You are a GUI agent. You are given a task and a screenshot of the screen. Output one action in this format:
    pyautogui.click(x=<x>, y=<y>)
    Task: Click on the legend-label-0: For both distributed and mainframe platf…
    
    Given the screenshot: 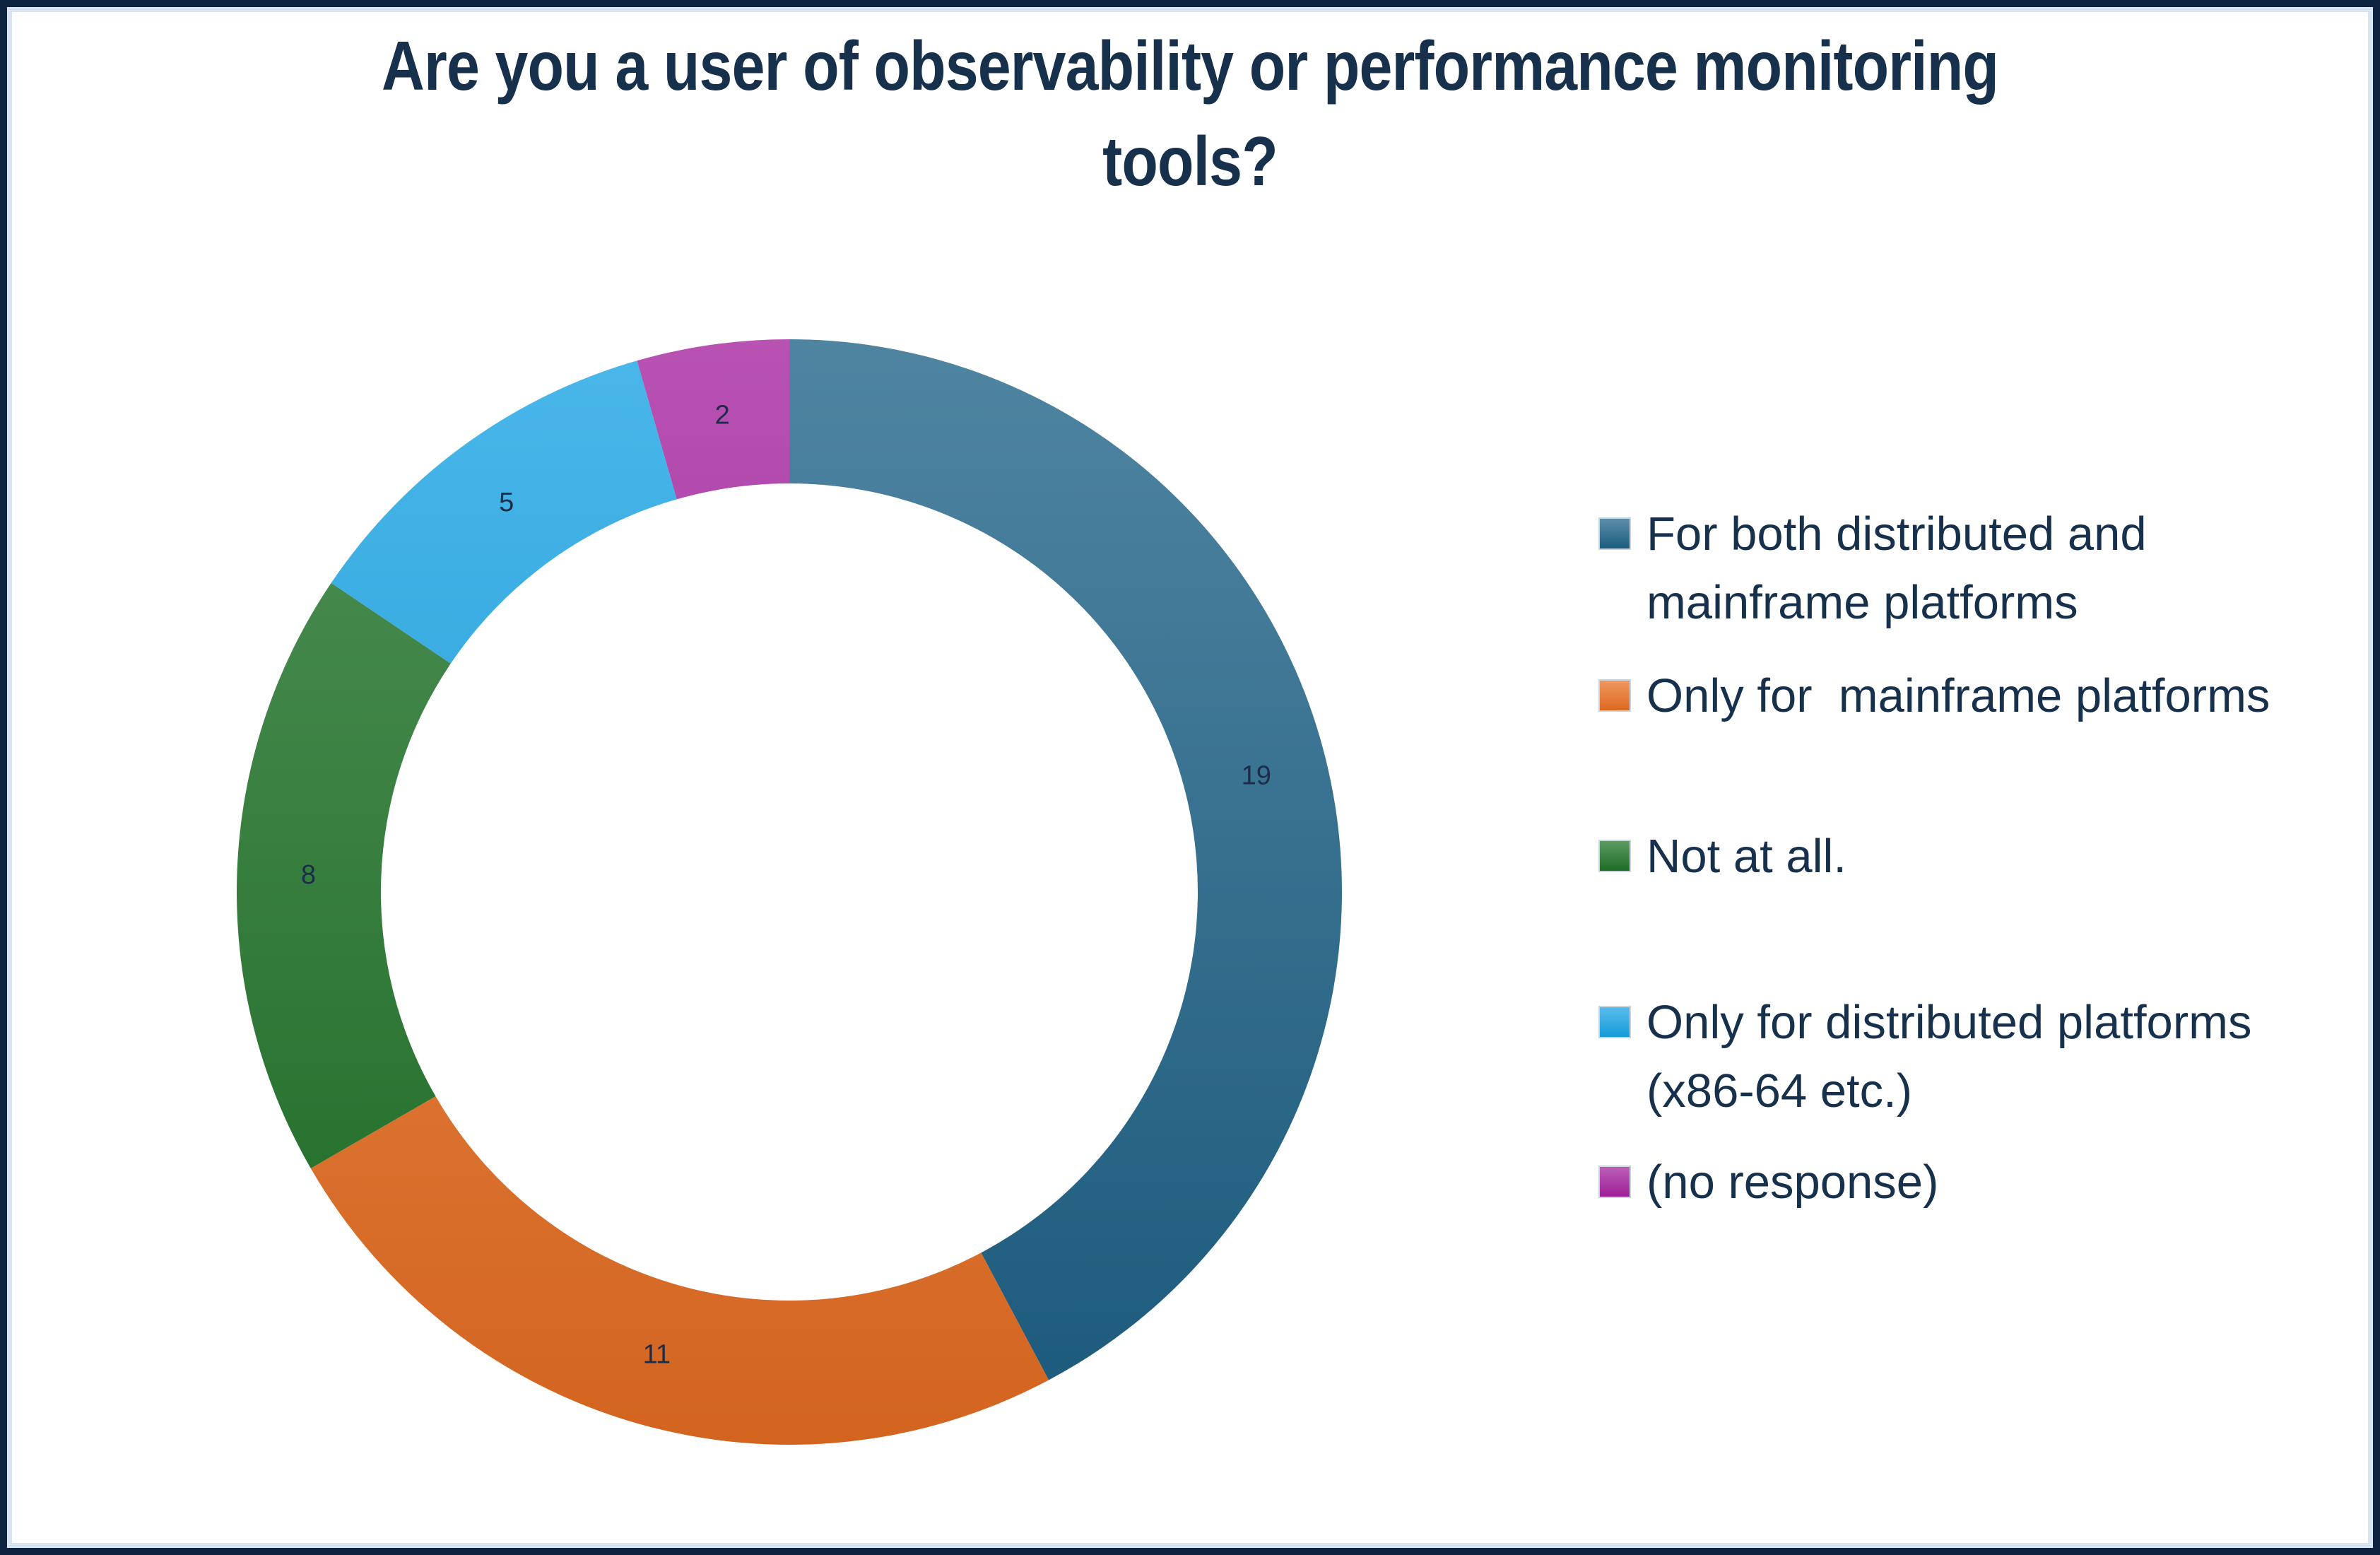 What is the action you would take?
    pyautogui.click(x=1903, y=568)
    